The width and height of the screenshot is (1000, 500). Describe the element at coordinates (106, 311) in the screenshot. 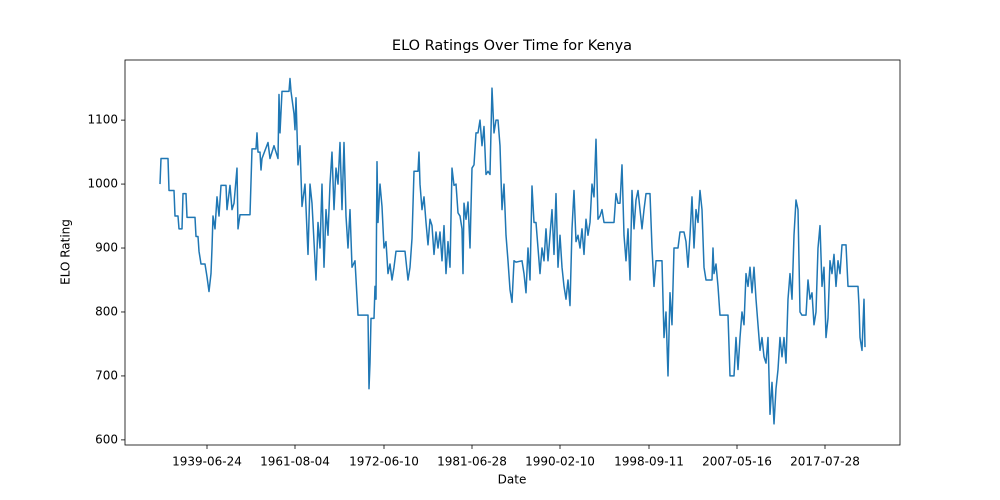

I see `y-tick-label: 800` at that location.